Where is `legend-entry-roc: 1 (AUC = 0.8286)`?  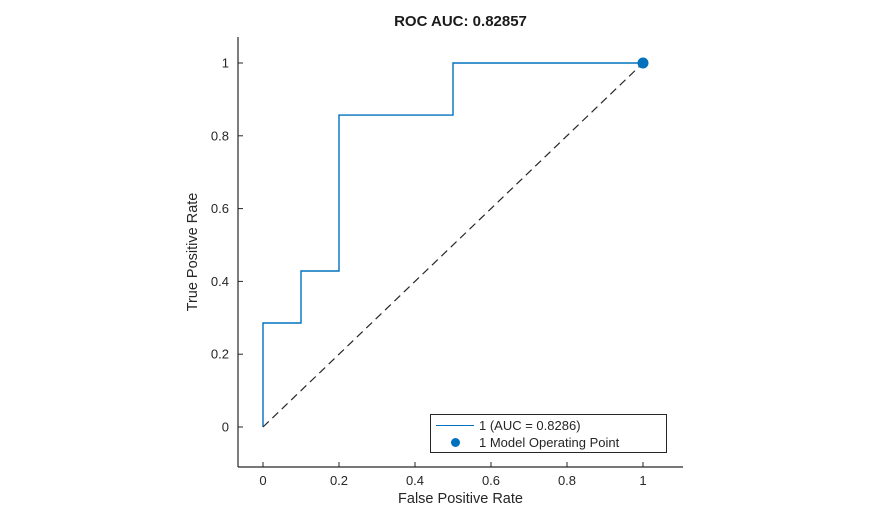 legend-entry-roc: 1 (AUC = 0.8286) is located at coordinates (548, 425).